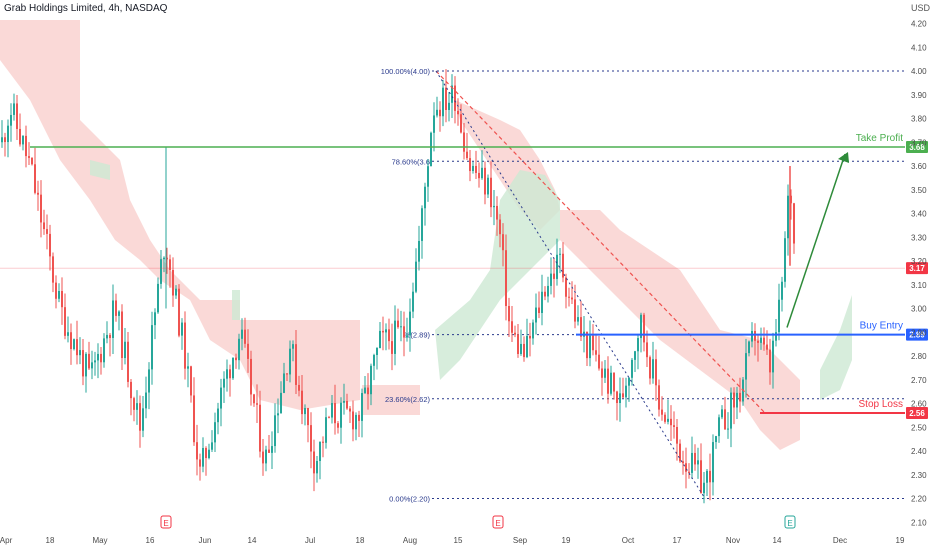 This screenshot has width=932, height=550. What do you see at coordinates (566, 540) in the screenshot?
I see `x-tick-label-11: 19` at bounding box center [566, 540].